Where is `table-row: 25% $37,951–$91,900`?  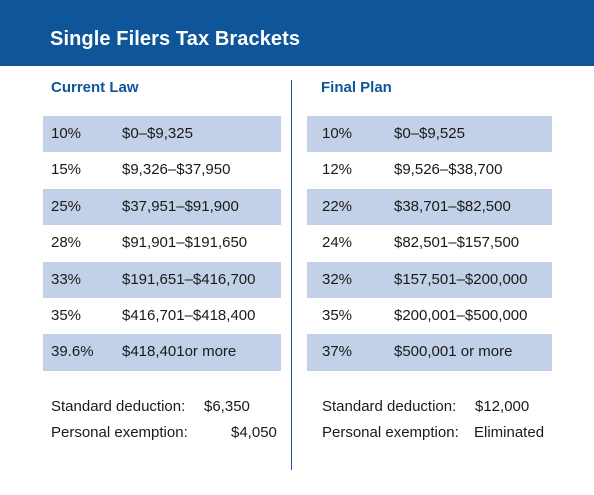 table-row: 25% $37,951–$91,900 is located at coordinates (162, 207).